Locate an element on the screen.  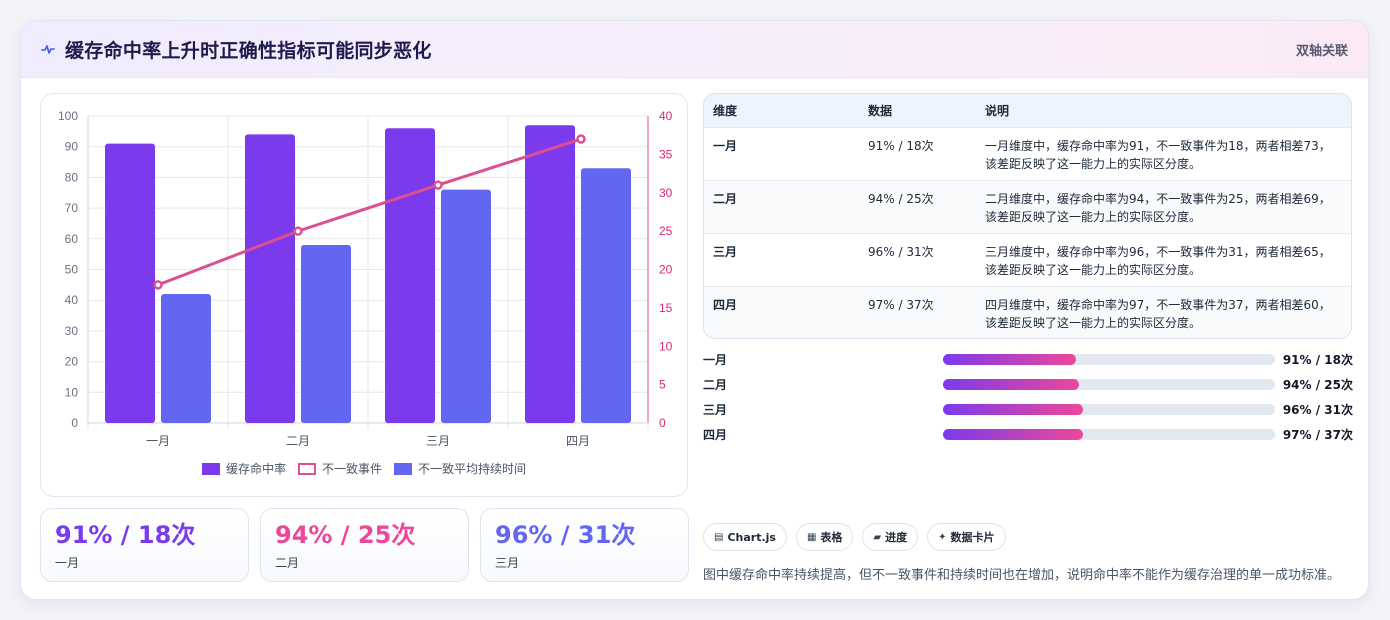
y-left-tick-label: 70 is located at coordinates (72, 208).